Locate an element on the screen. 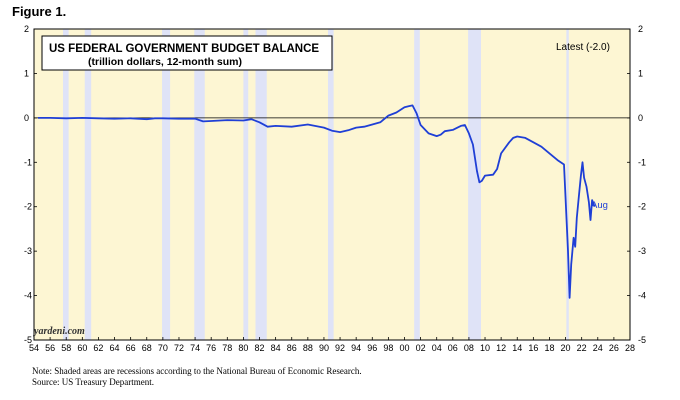 This screenshot has width=680, height=400. x-tick-label: 74 is located at coordinates (195, 348).